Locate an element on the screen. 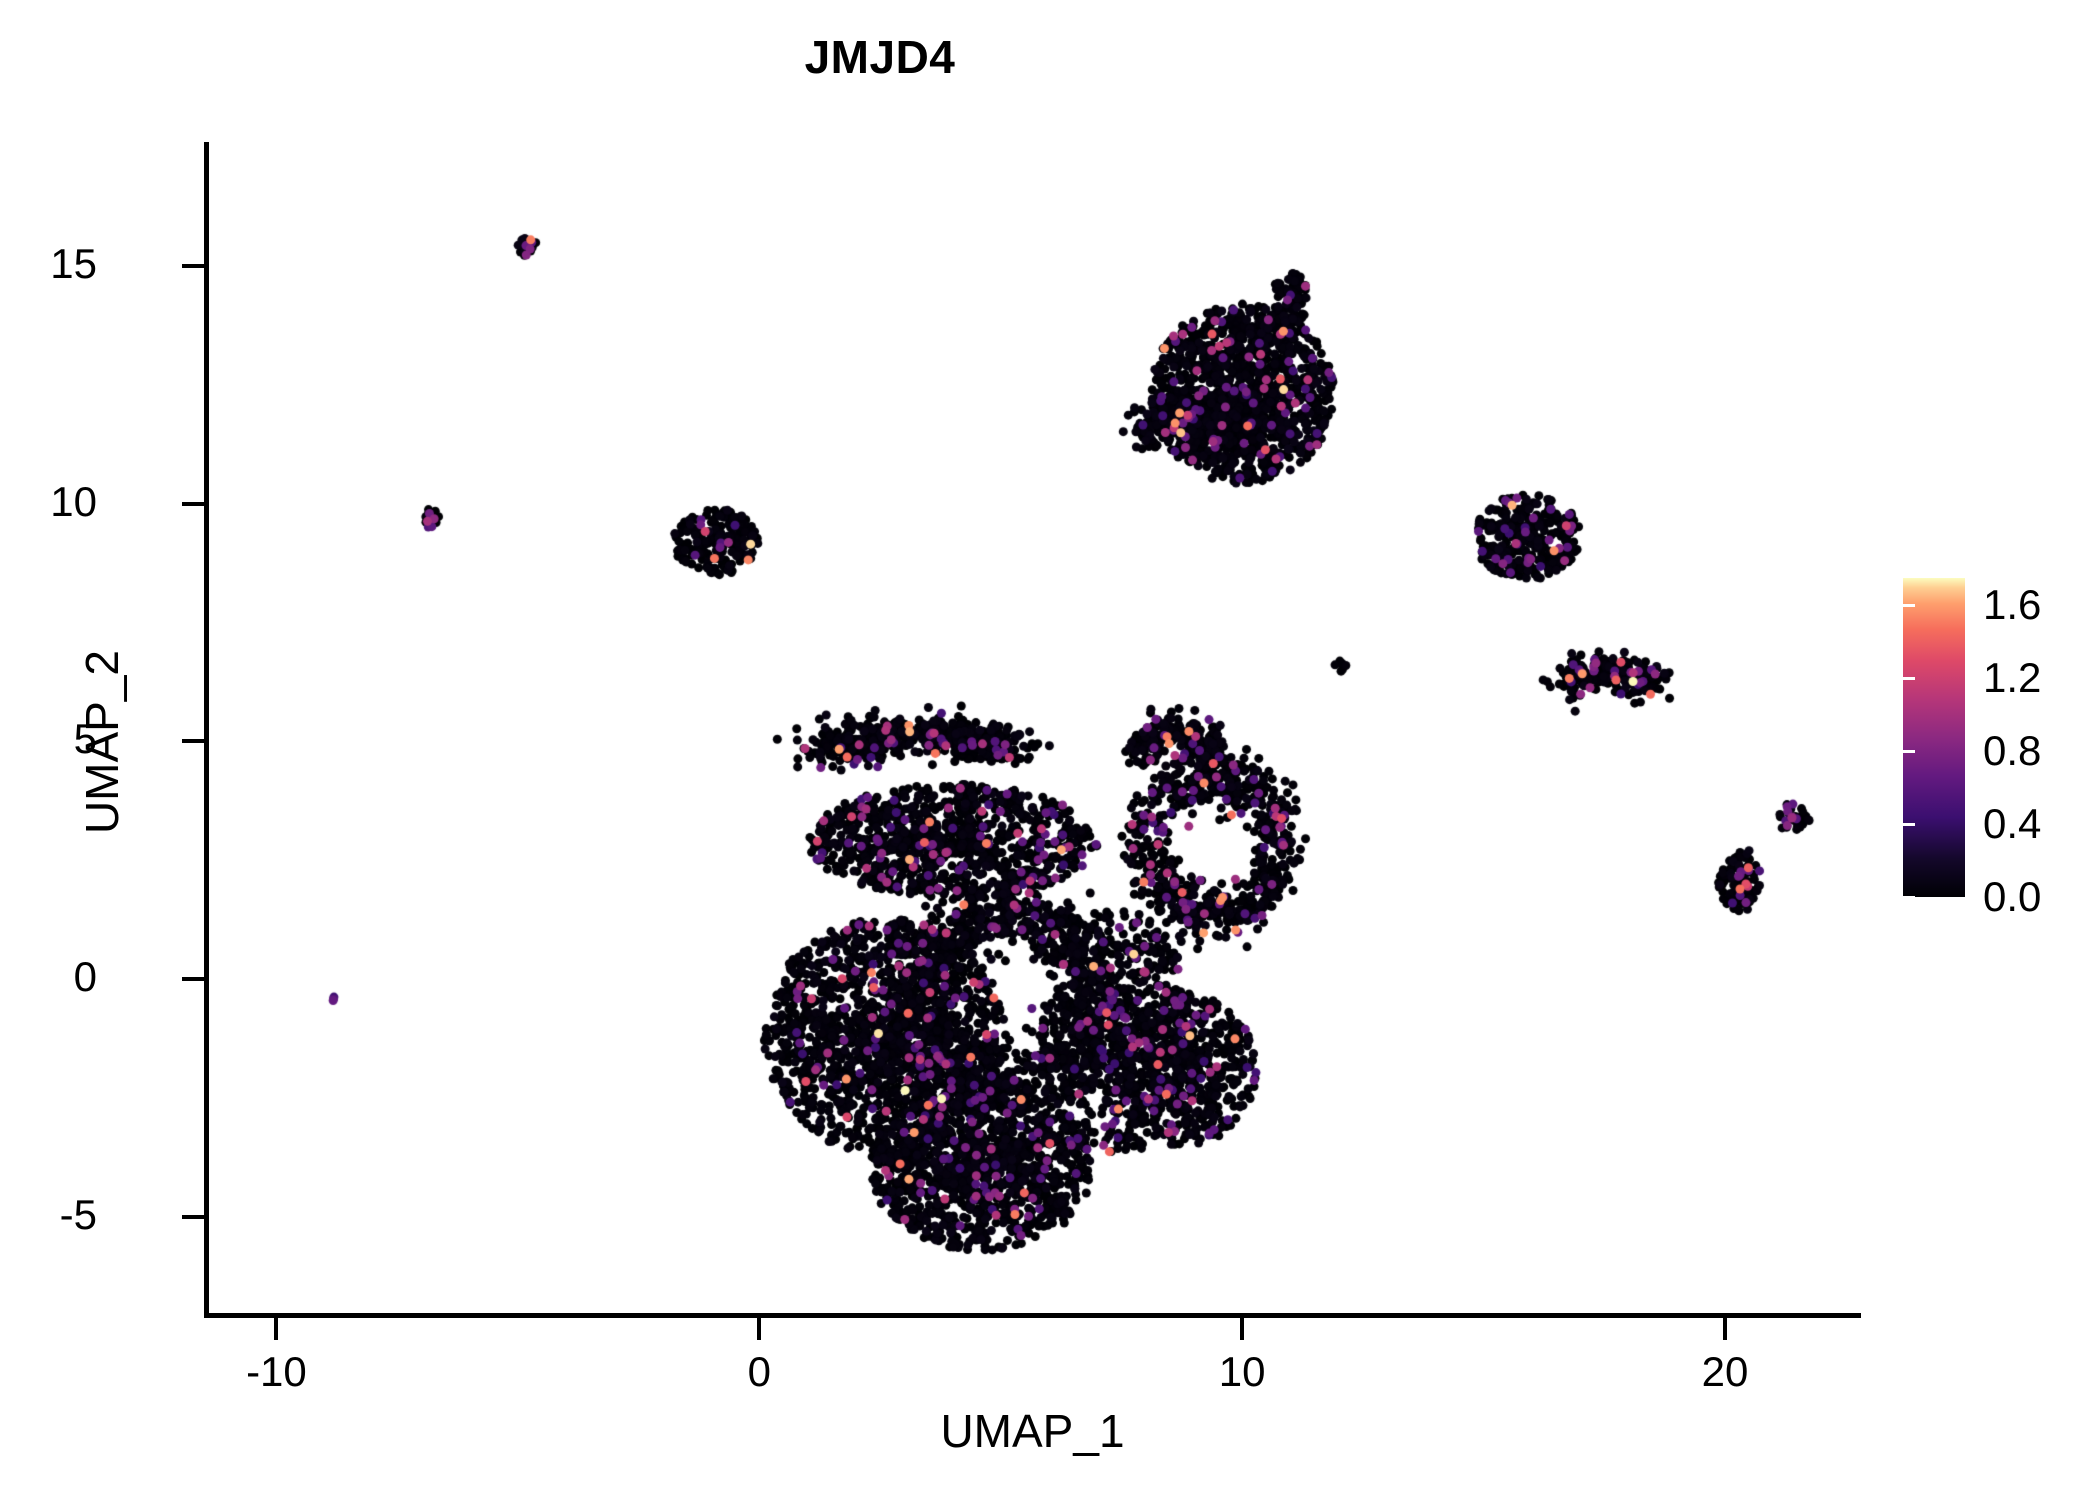 This screenshot has height=1500, width=2100. colorbar-tick-label: 1.2 is located at coordinates (2012, 678).